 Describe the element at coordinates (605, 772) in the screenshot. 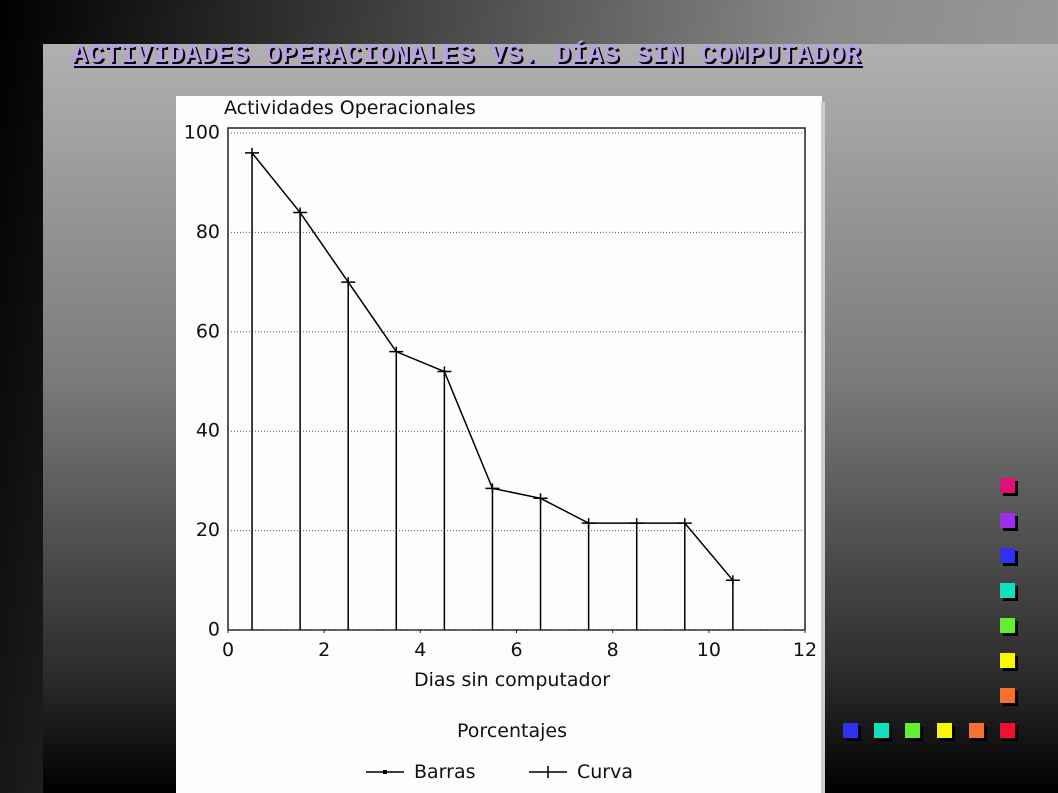

I see `legend-label: Curva` at that location.